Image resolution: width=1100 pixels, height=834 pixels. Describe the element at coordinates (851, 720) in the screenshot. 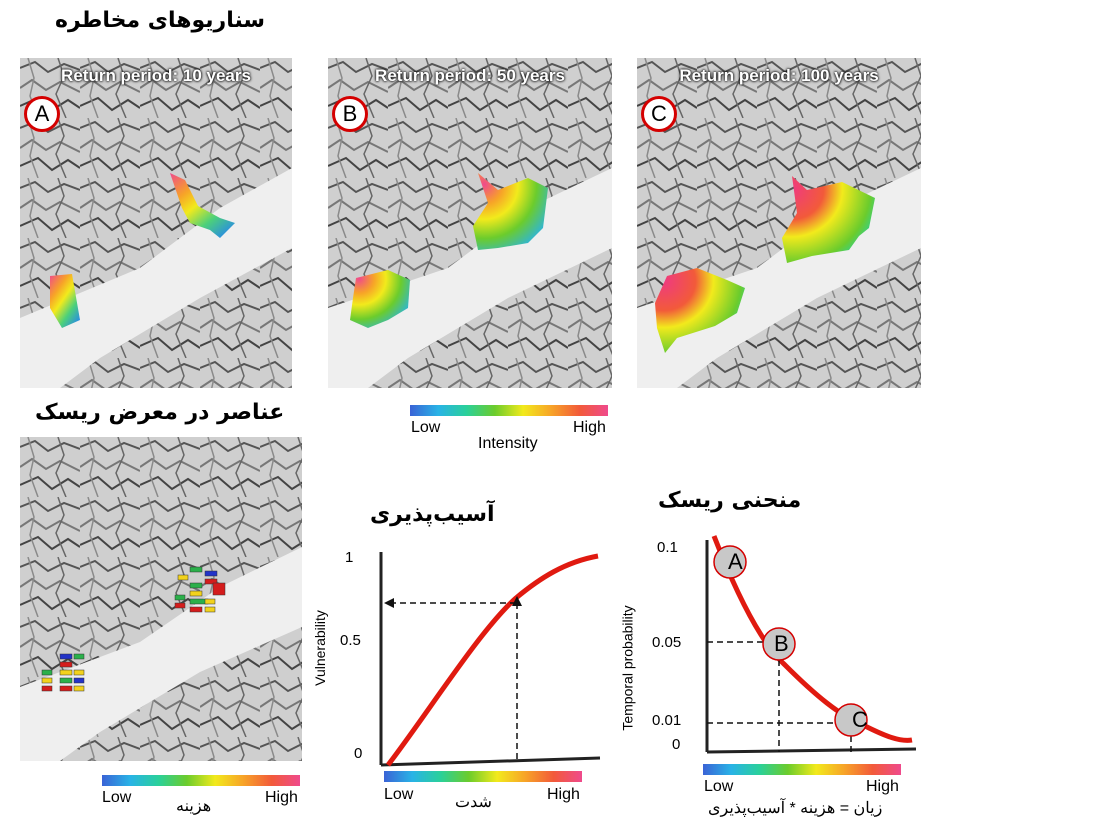

I see `risk-point-c` at that location.